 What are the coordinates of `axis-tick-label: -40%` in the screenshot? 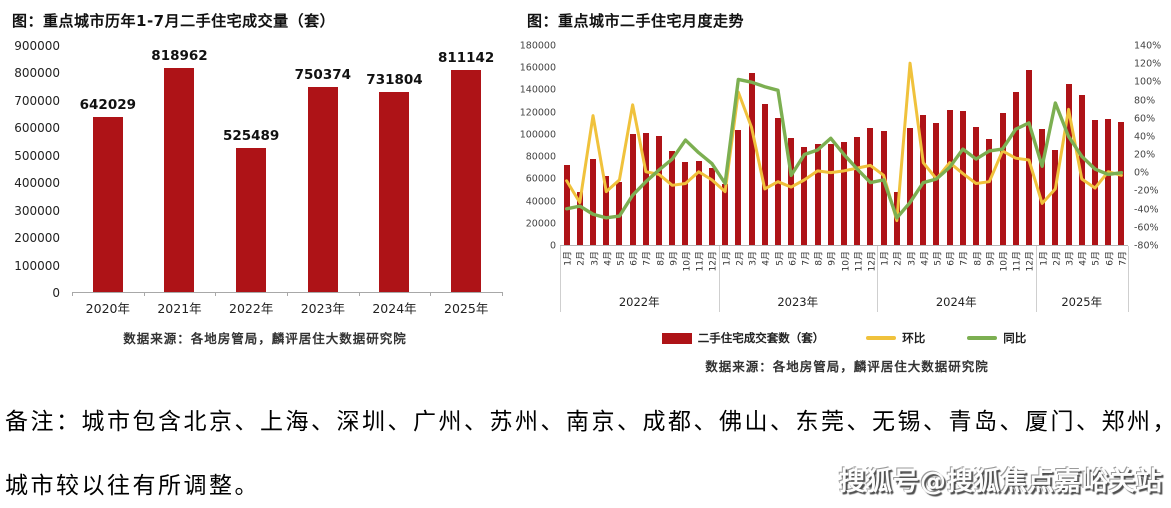 It's located at (1146, 210).